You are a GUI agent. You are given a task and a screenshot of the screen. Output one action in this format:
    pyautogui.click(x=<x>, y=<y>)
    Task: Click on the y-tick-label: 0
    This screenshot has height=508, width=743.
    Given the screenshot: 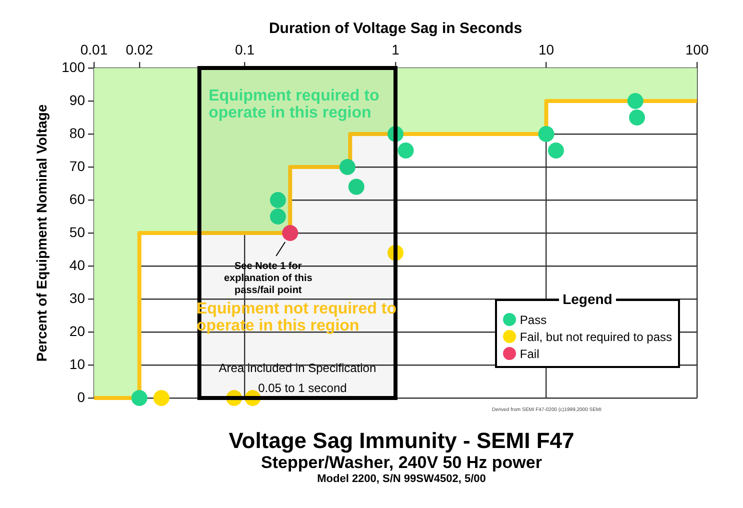 What is the action you would take?
    pyautogui.click(x=81, y=396)
    